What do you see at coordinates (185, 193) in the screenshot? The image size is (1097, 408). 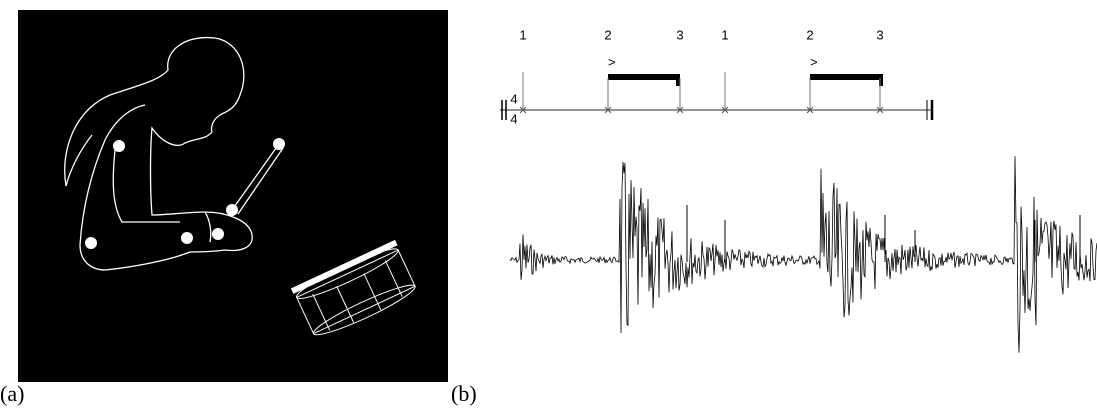 I see `body-markers` at bounding box center [185, 193].